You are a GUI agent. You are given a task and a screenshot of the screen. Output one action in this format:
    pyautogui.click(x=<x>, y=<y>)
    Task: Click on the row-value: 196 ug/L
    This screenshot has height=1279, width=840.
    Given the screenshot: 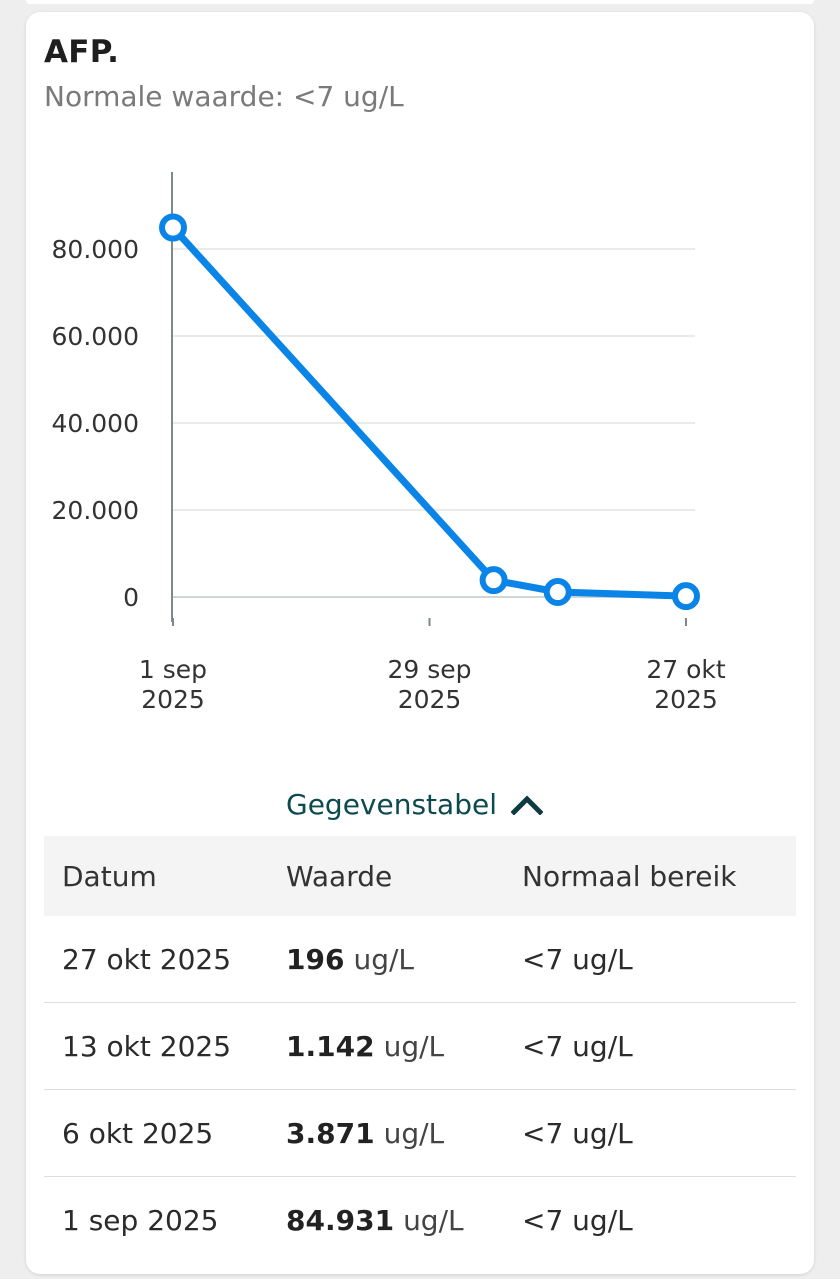 What is the action you would take?
    pyautogui.click(x=350, y=959)
    